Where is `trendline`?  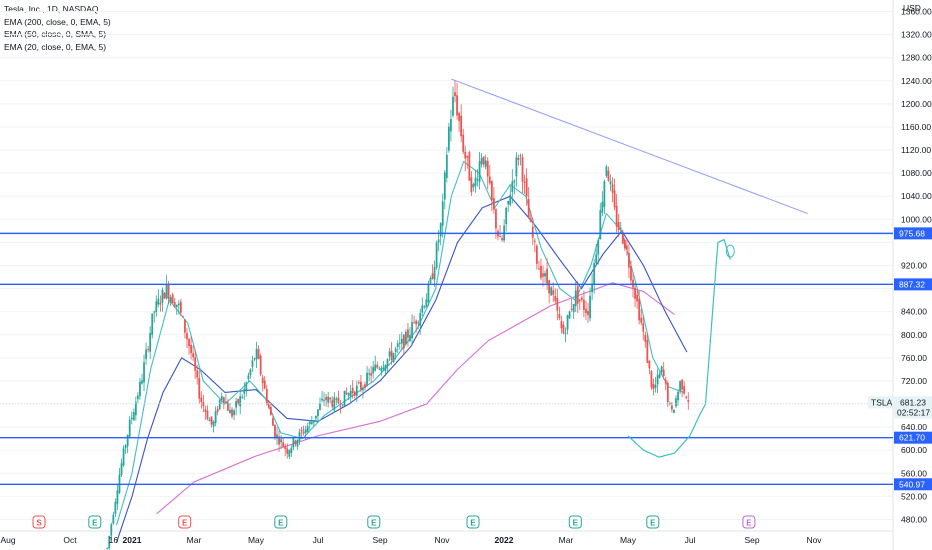
trendline is located at coordinates (629, 146).